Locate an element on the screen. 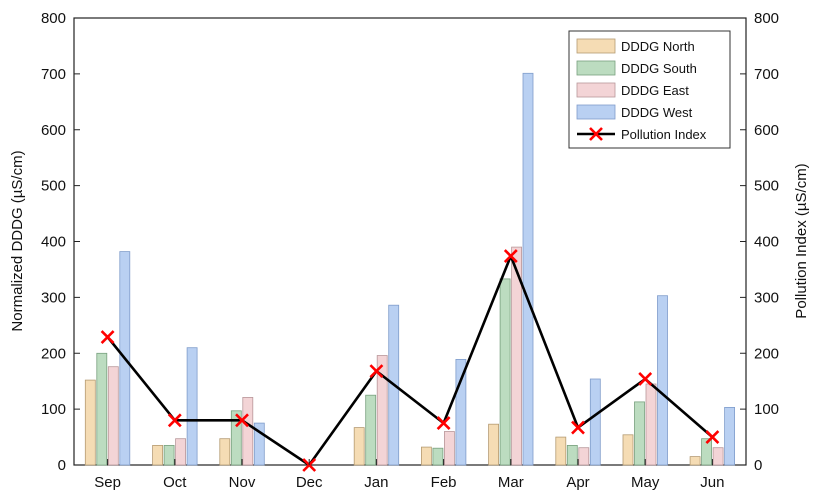 The image size is (824, 504). bar-dddg-west-oct is located at coordinates (192, 406).